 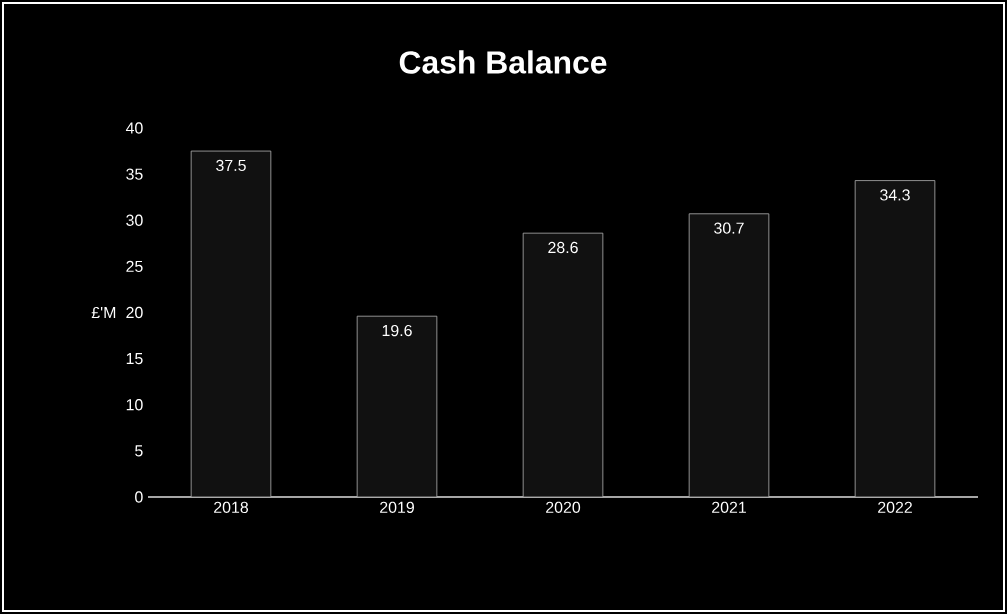 What do you see at coordinates (895, 507) in the screenshot?
I see `x-tick-label: 2022` at bounding box center [895, 507].